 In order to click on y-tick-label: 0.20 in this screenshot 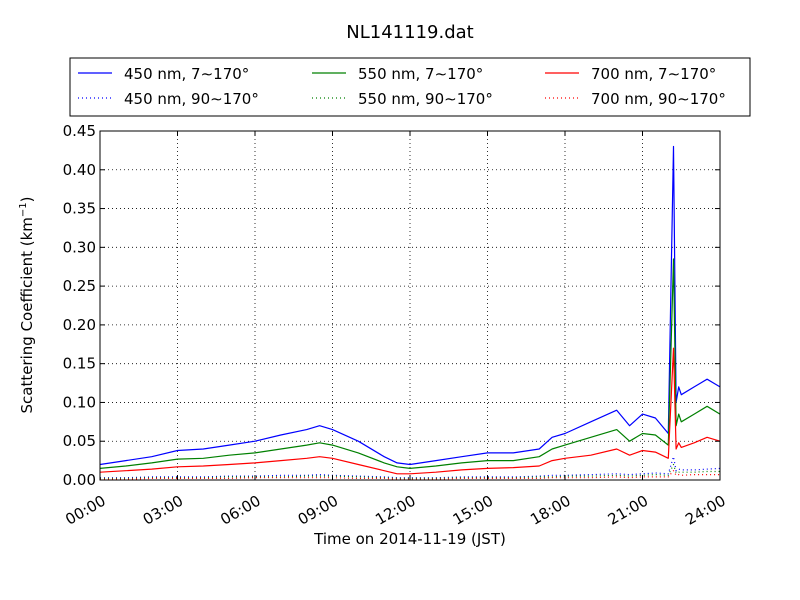, I will do `click(79, 325)`.